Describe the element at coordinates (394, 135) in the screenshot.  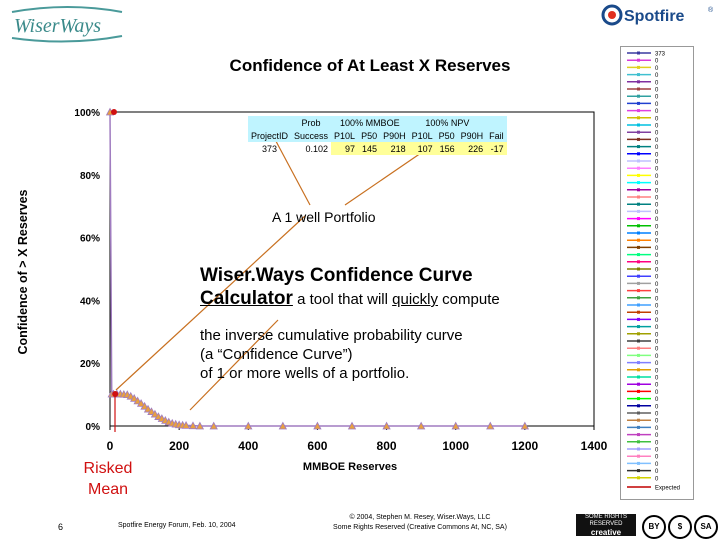
I see `col-p90h: P90H` at that location.